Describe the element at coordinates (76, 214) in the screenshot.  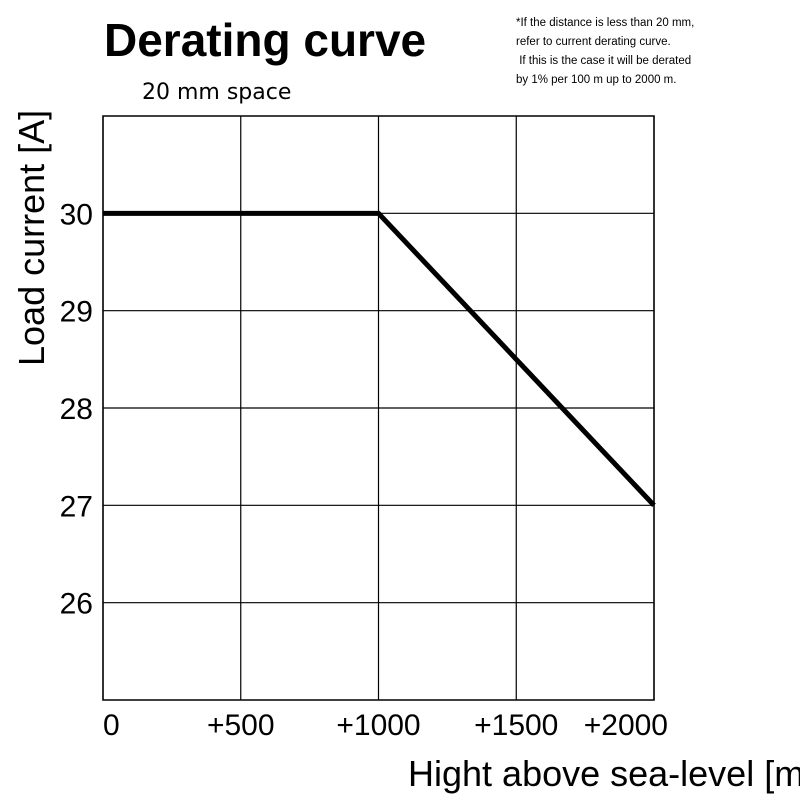
I see `y-tick-label: 30` at that location.